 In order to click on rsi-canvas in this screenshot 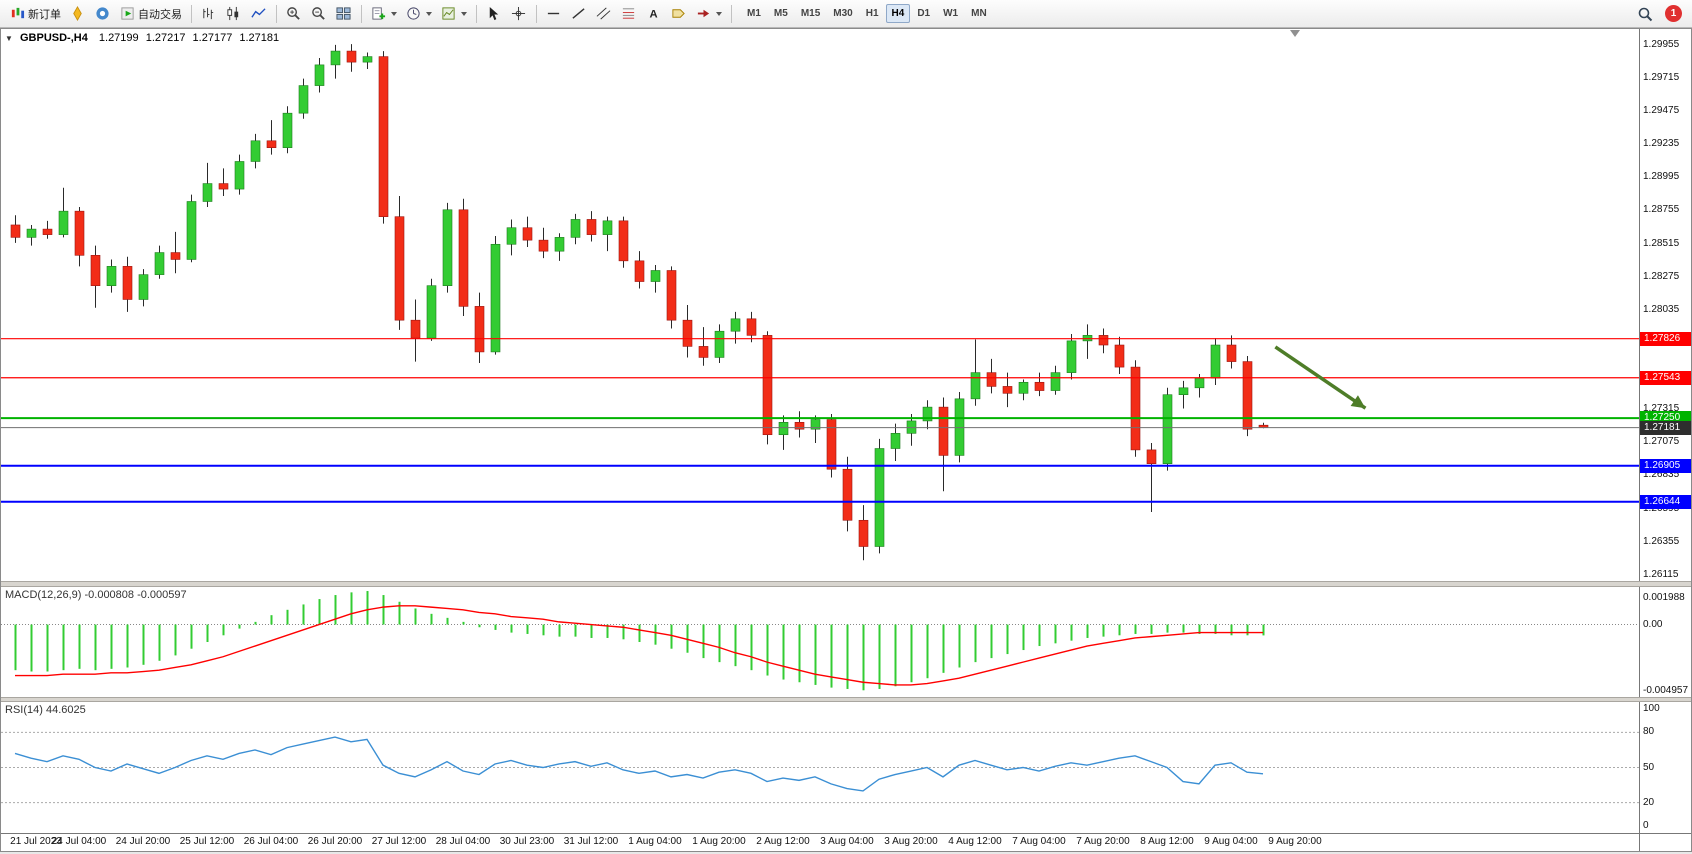, I will do `click(820, 767)`.